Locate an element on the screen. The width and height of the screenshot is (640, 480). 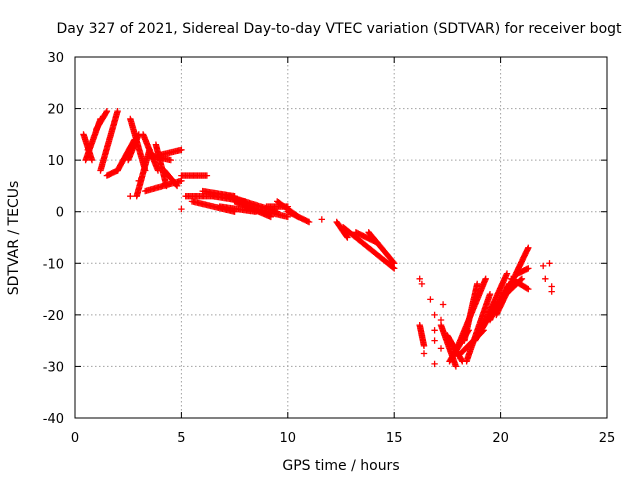
y-tick-label: -20 is located at coordinates (53, 316).